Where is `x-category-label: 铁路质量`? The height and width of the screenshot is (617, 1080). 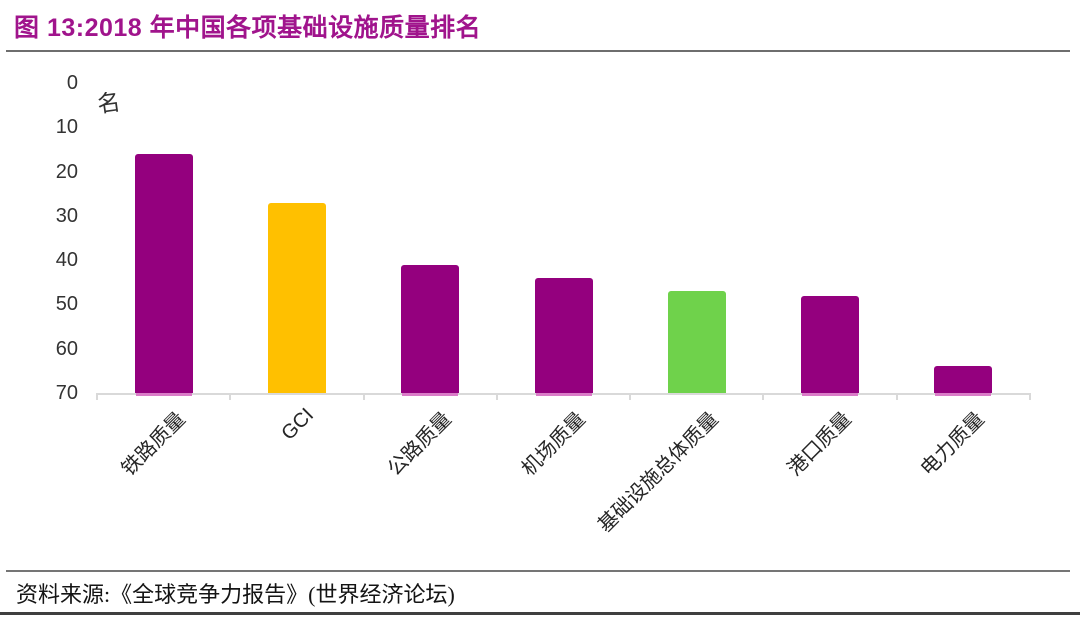 x-category-label: 铁路质量 is located at coordinates (153, 444).